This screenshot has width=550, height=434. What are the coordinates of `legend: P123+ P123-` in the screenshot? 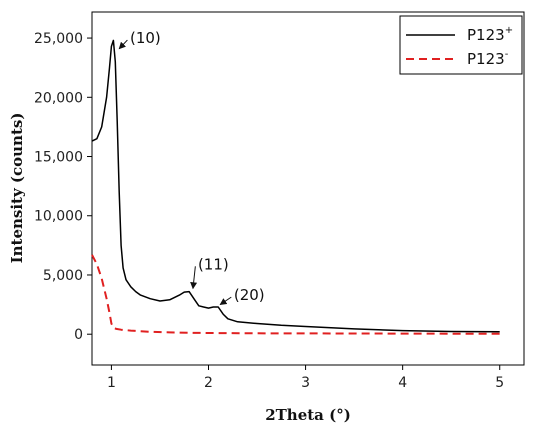 It's located at (461, 45).